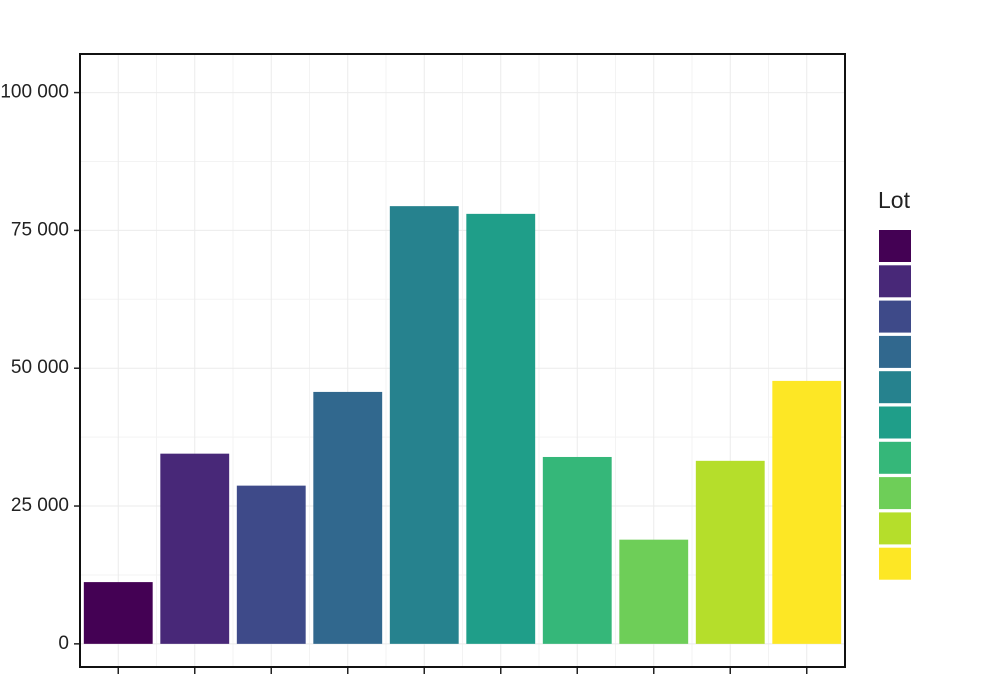  Describe the element at coordinates (894, 200) in the screenshot. I see `legend-title: Lot` at that location.